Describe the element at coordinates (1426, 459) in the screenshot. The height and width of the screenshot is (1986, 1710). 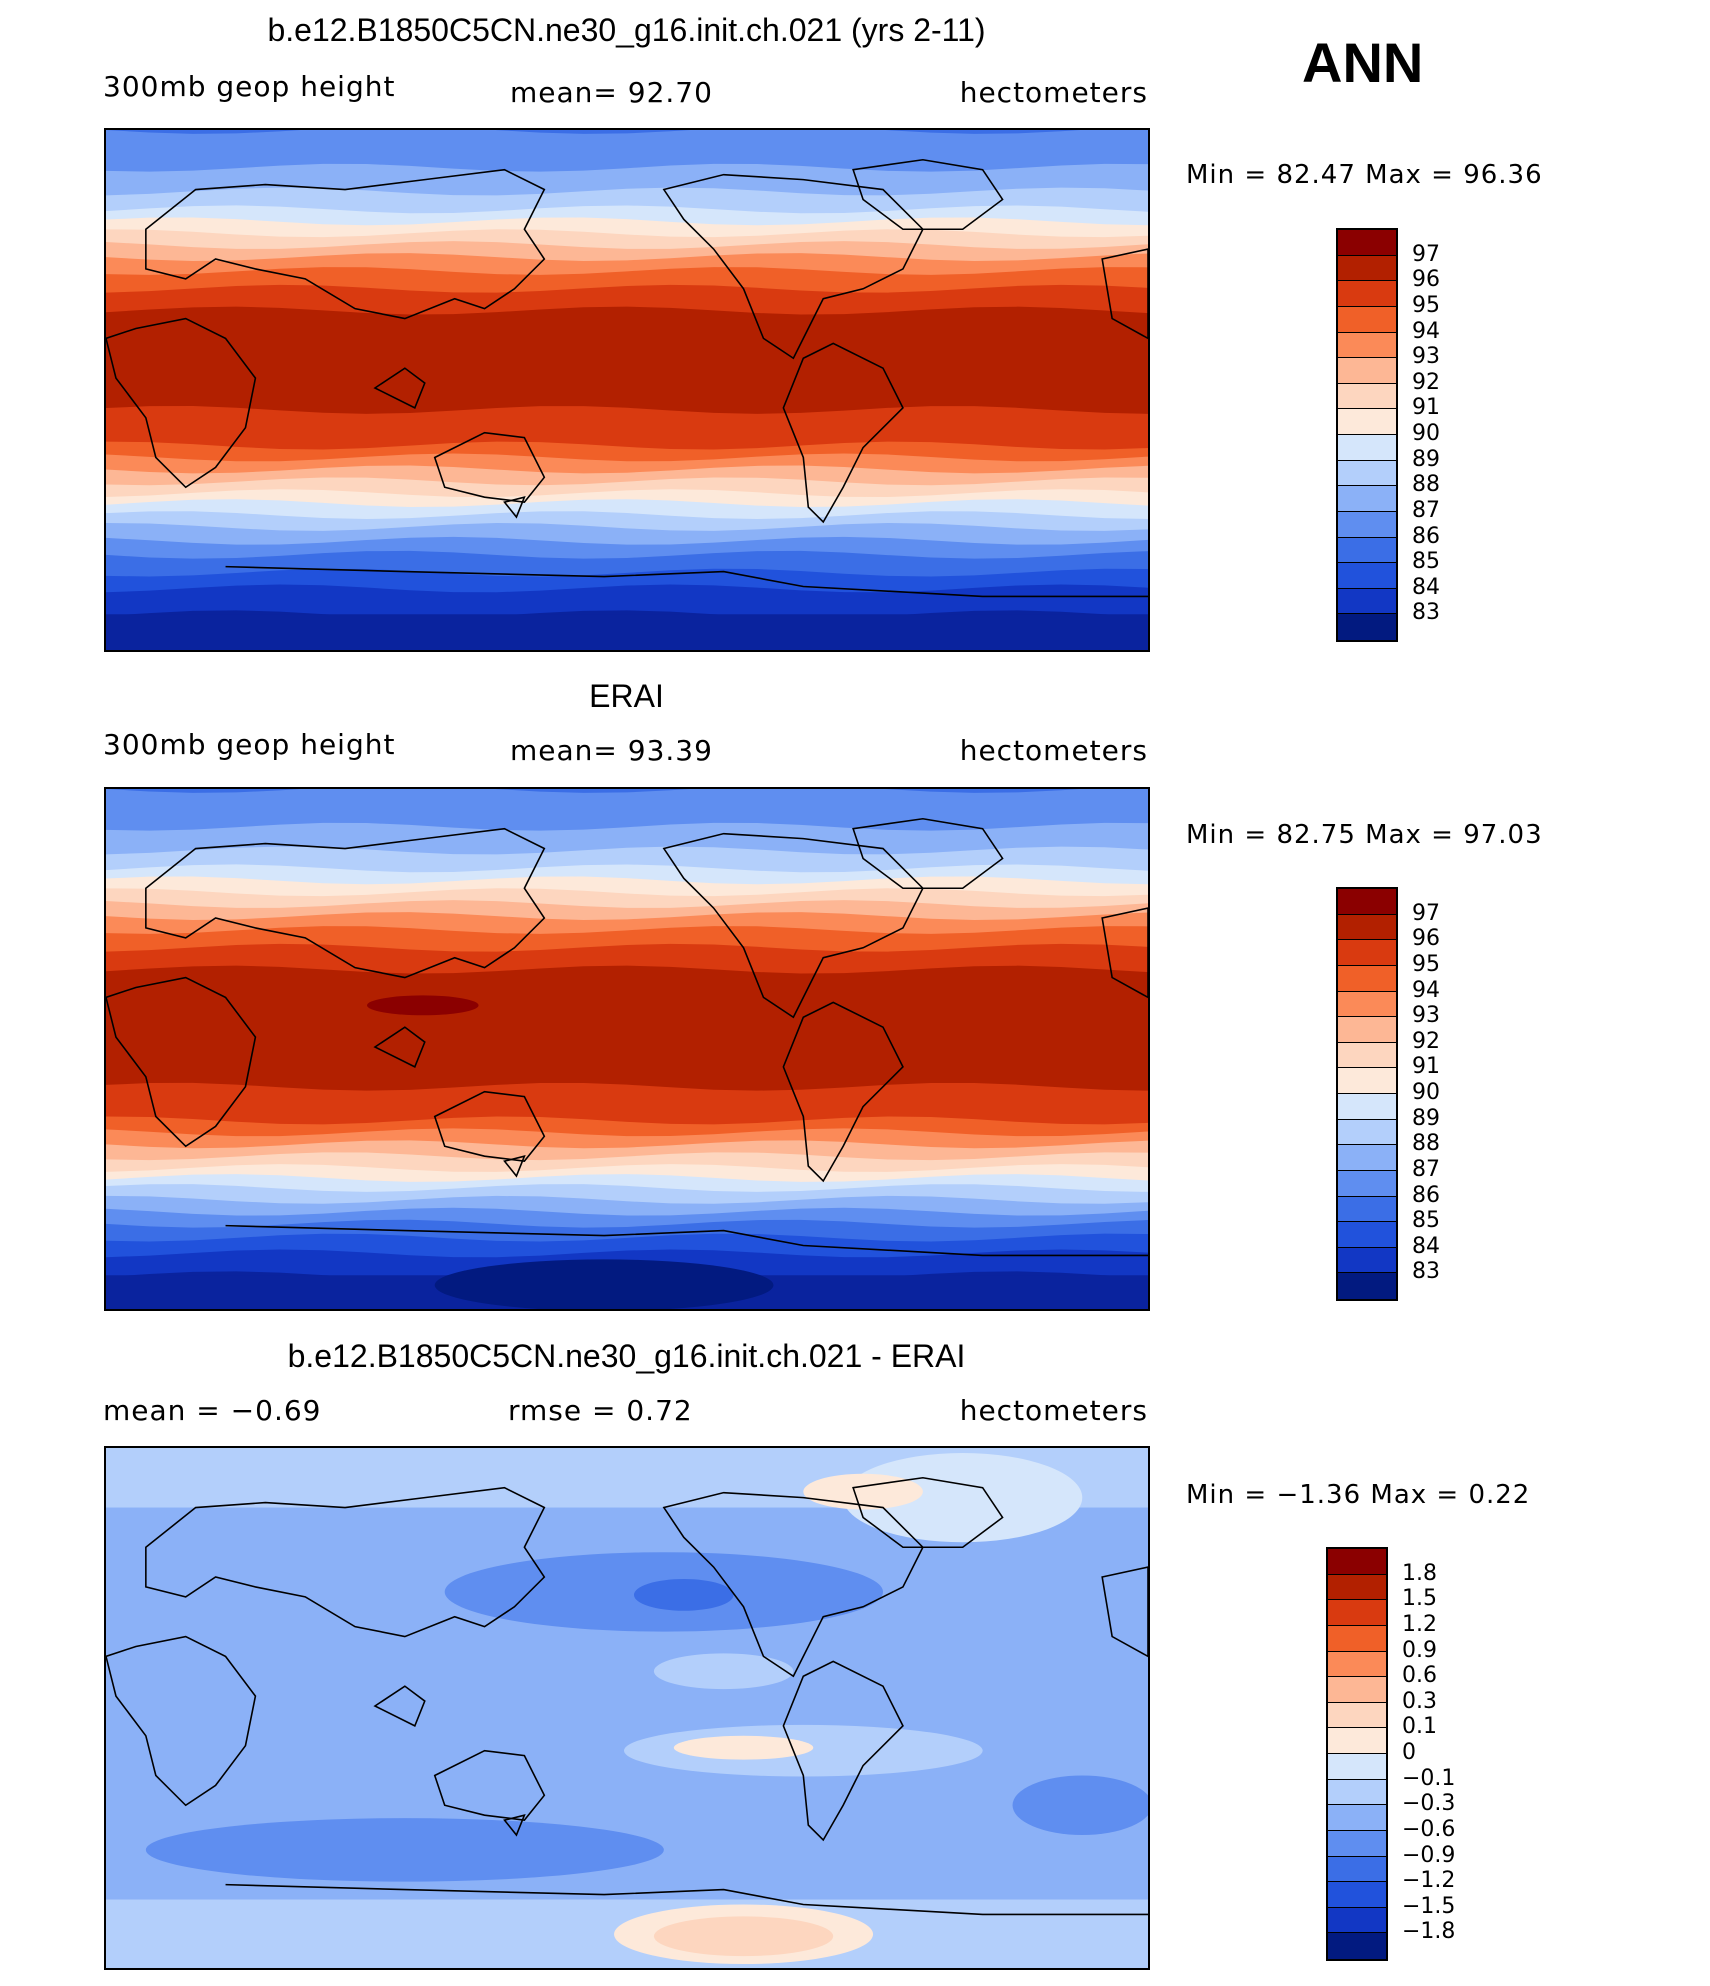
I see `colorbar-tick-label: 89` at that location.